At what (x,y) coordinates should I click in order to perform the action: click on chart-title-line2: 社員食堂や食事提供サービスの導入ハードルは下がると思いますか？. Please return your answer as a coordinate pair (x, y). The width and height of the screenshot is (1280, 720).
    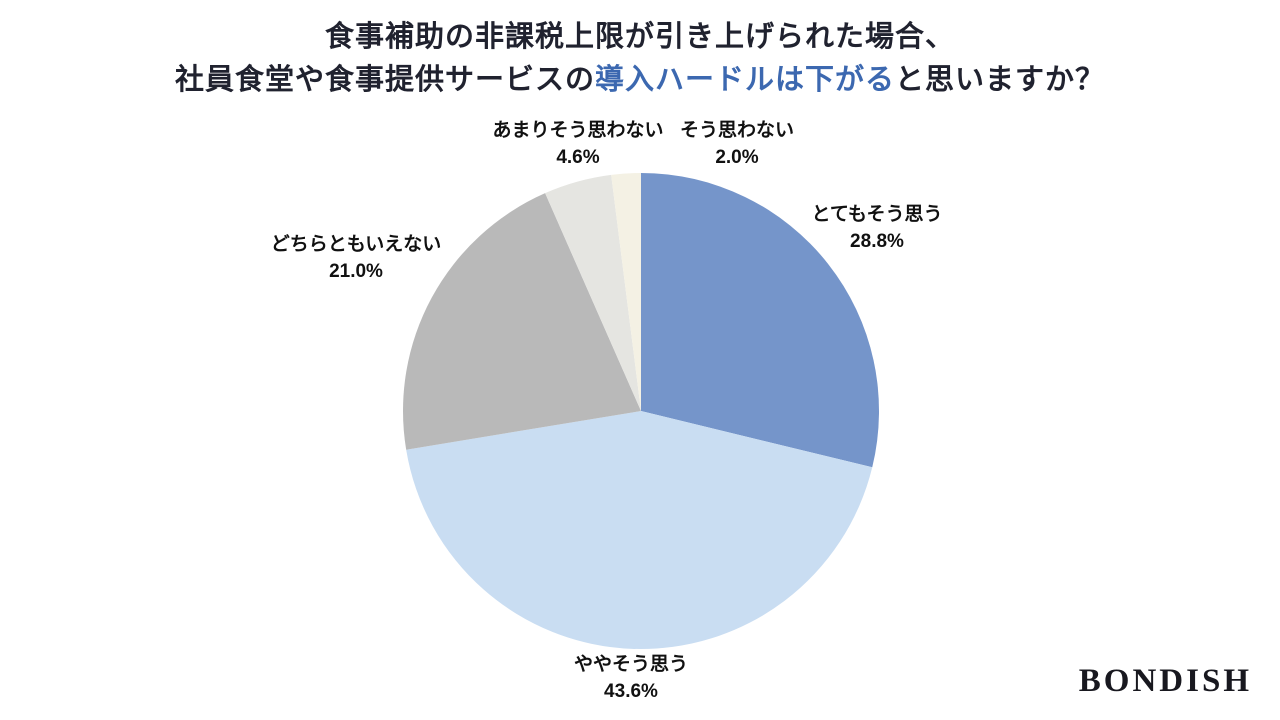
    Looking at the image, I should click on (640, 80).